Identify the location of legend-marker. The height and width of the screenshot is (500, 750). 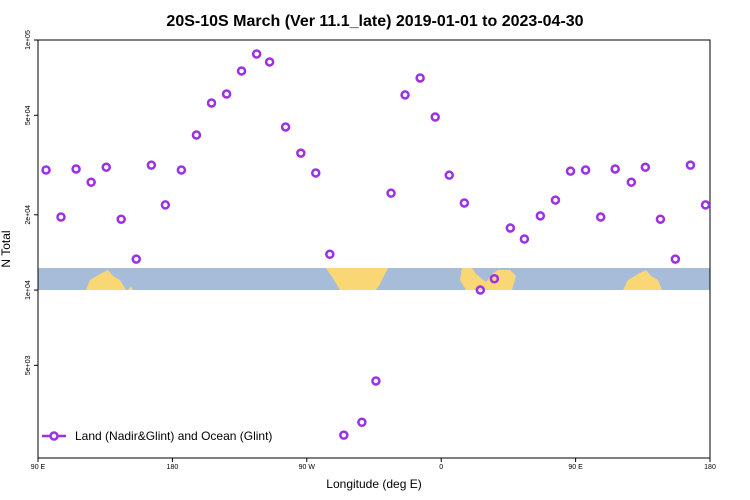
(54, 436).